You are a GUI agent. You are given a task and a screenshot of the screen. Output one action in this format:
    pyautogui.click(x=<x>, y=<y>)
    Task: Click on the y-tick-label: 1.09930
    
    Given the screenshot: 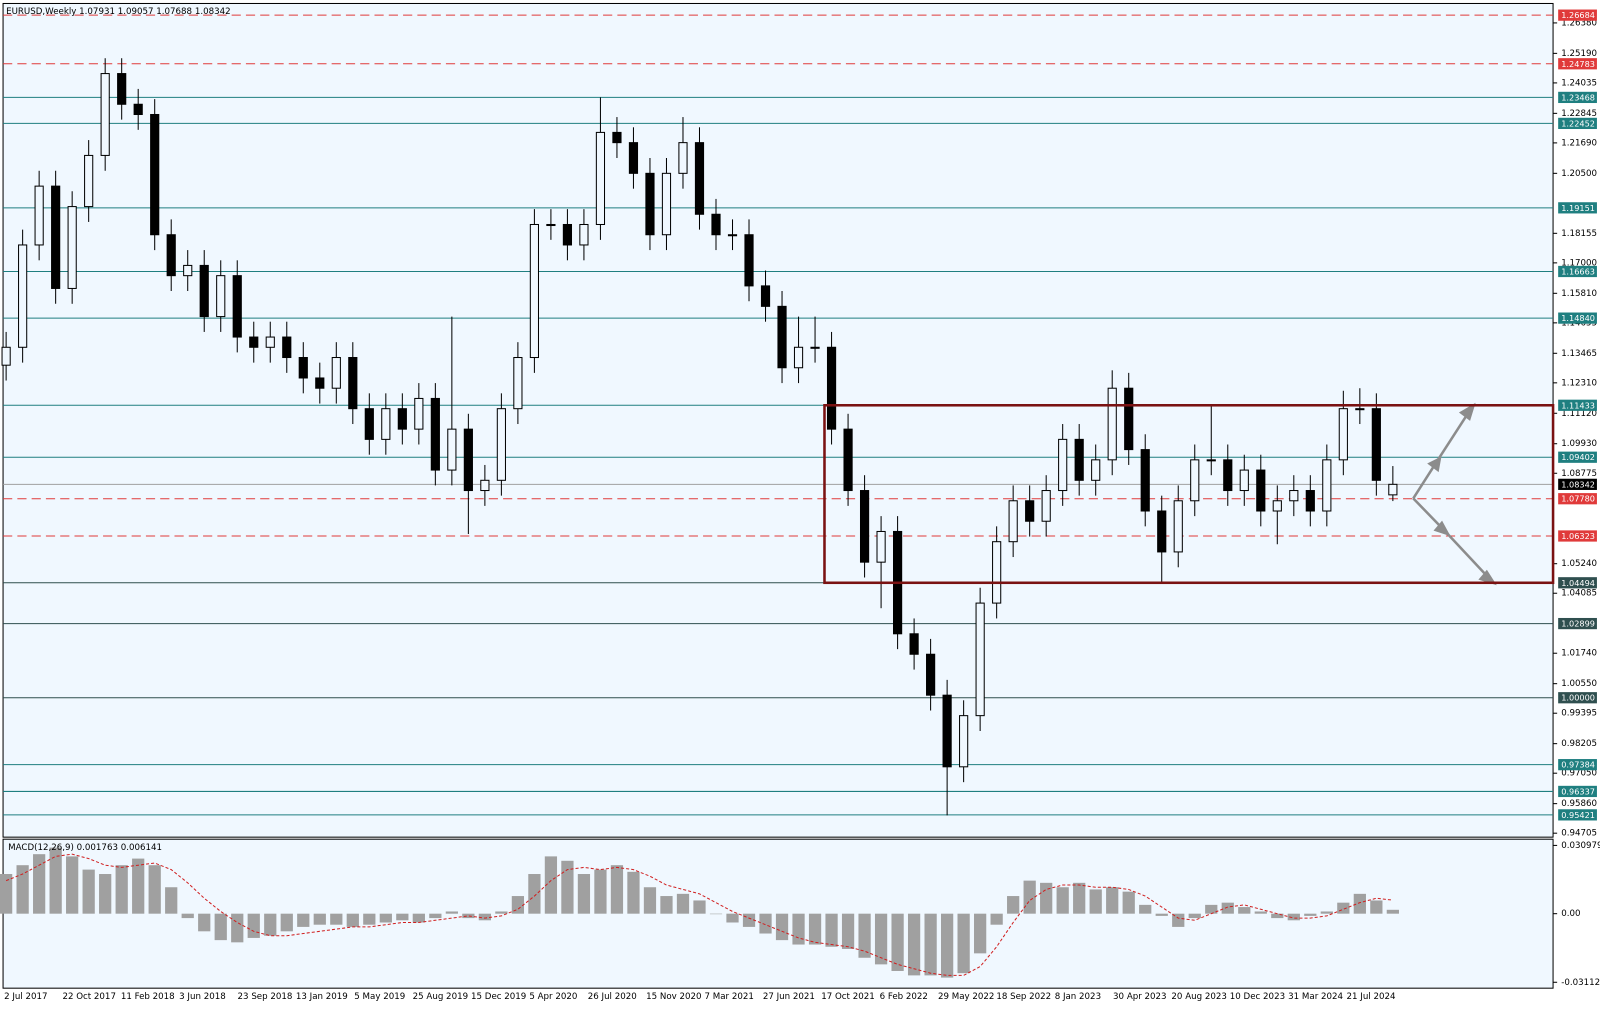 What is the action you would take?
    pyautogui.click(x=1579, y=444)
    